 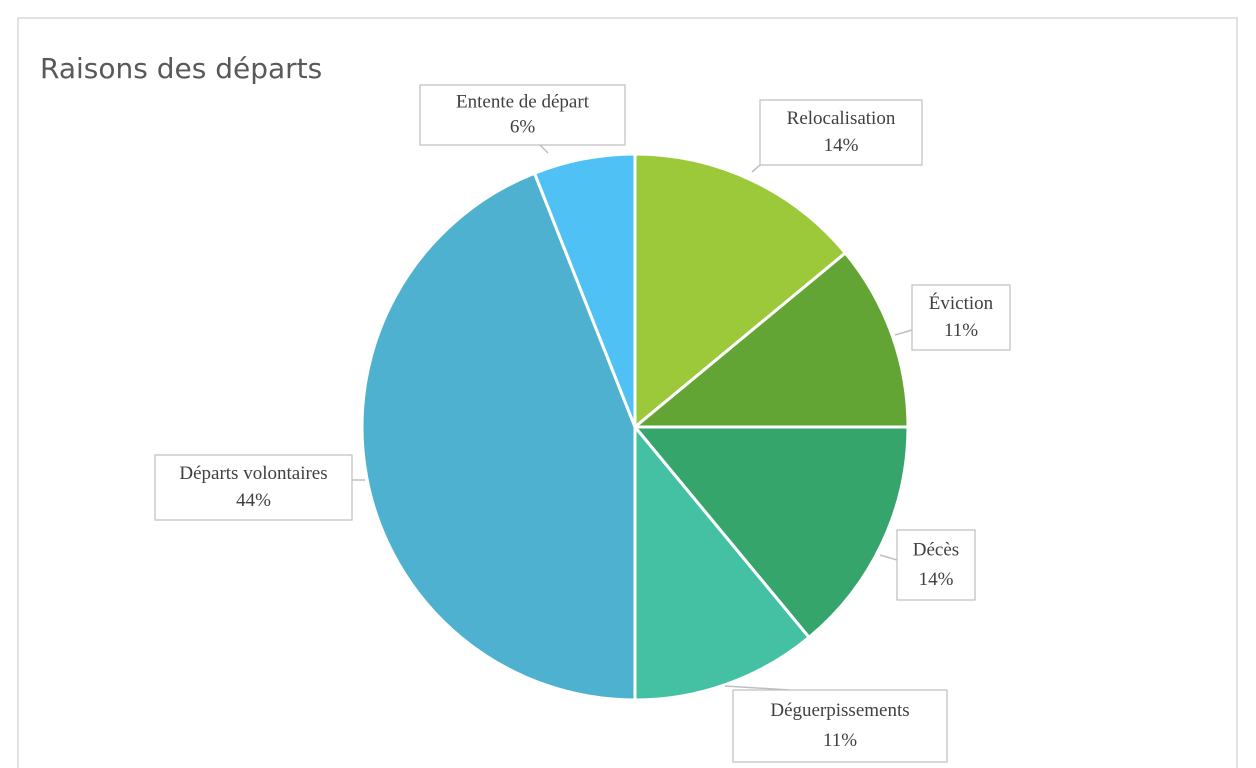 I want to click on category-label: Départs volontaires, so click(x=253, y=473).